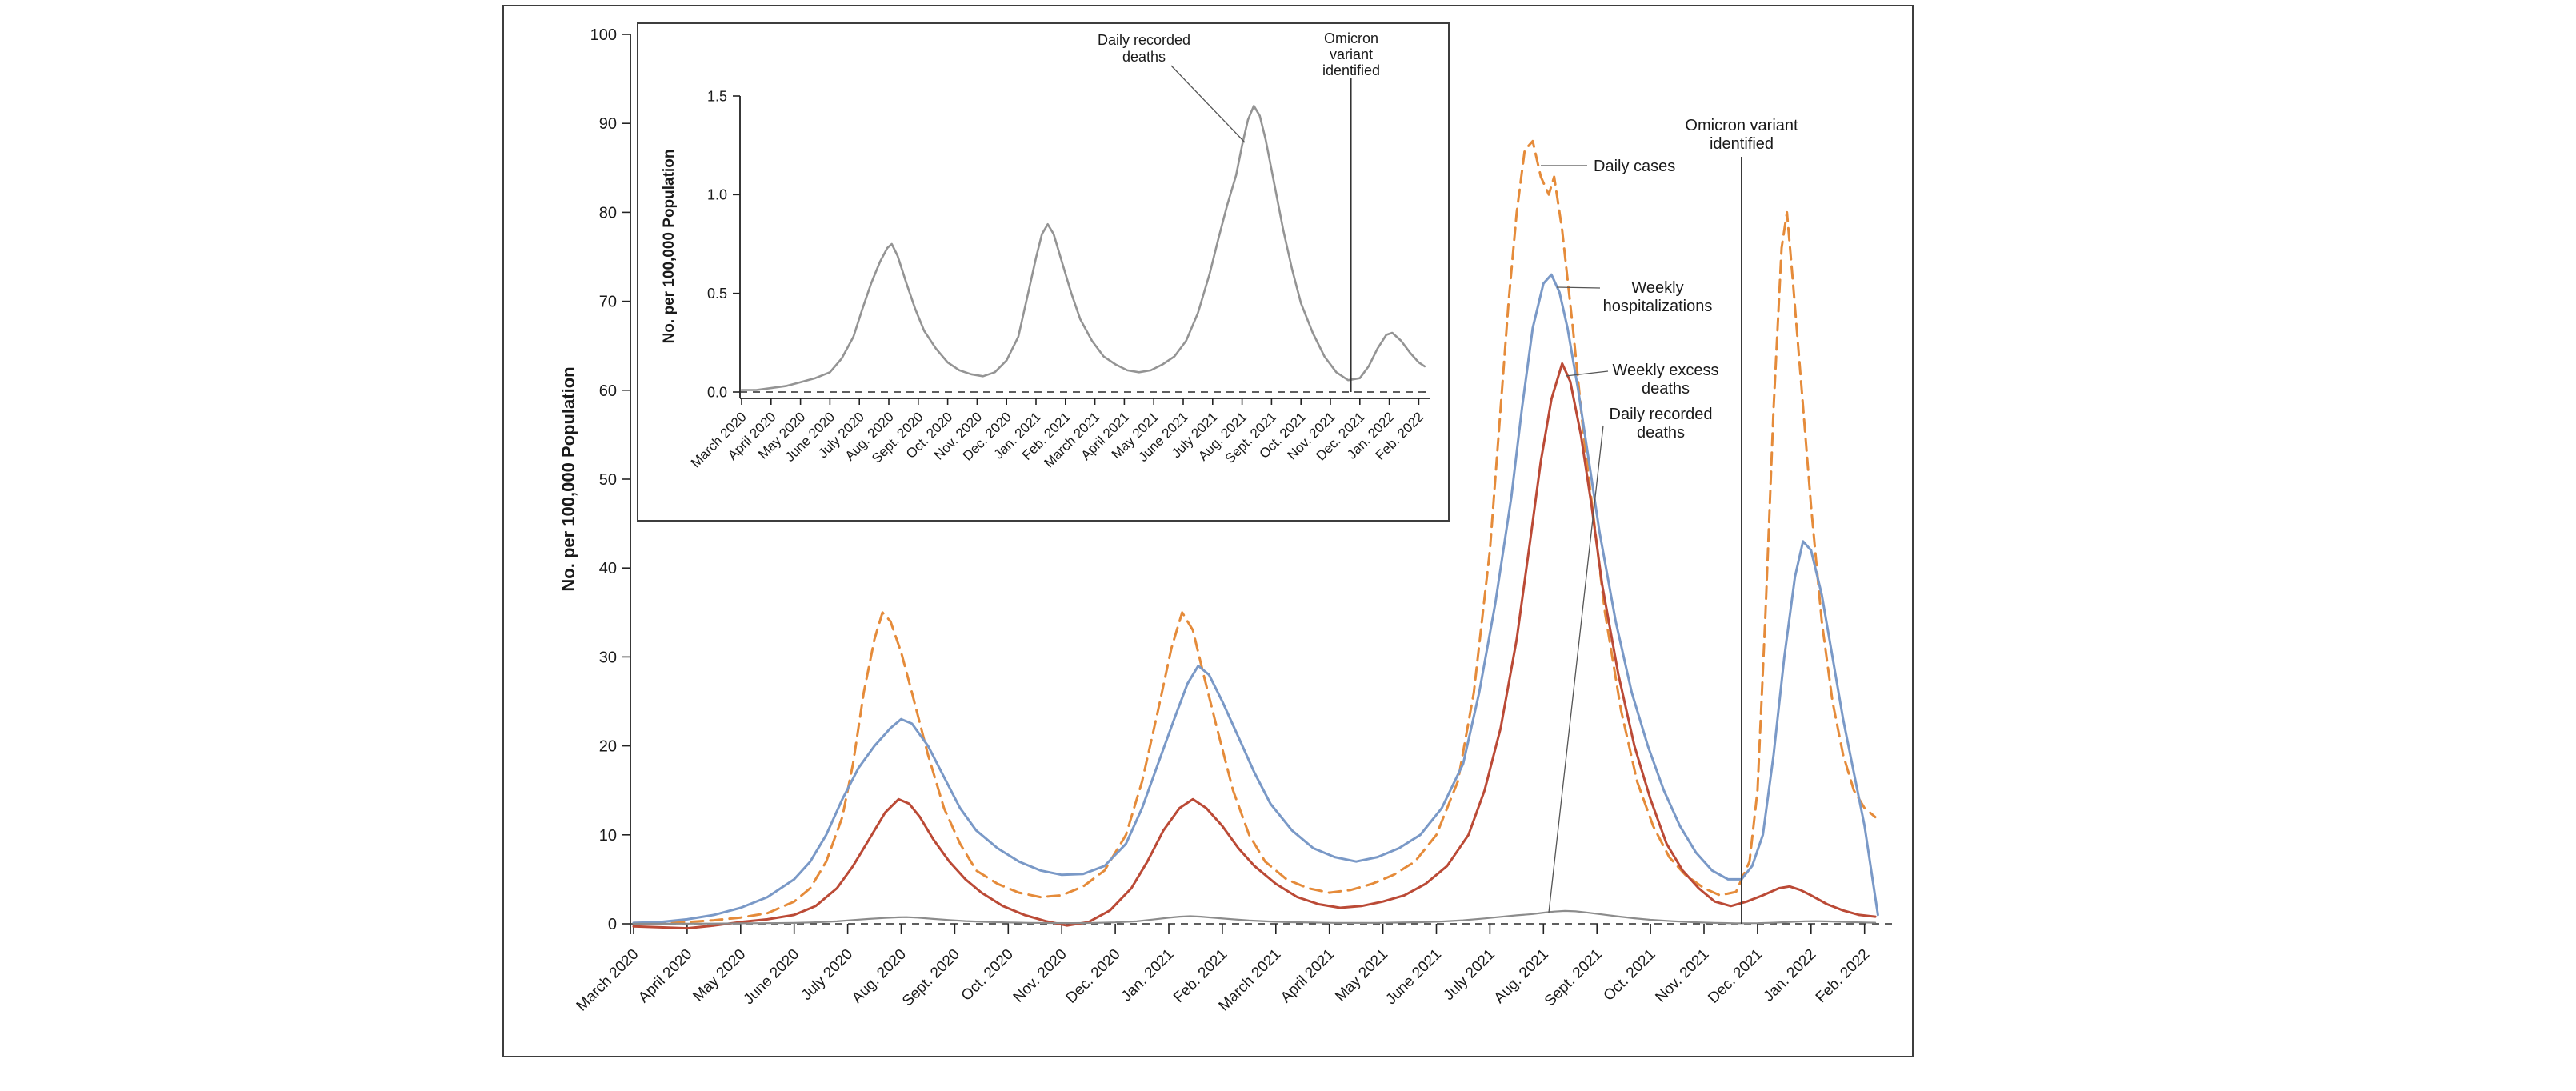 The width and height of the screenshot is (2576, 1091). What do you see at coordinates (827, 975) in the screenshot?
I see `x-tick-label: July 2020` at bounding box center [827, 975].